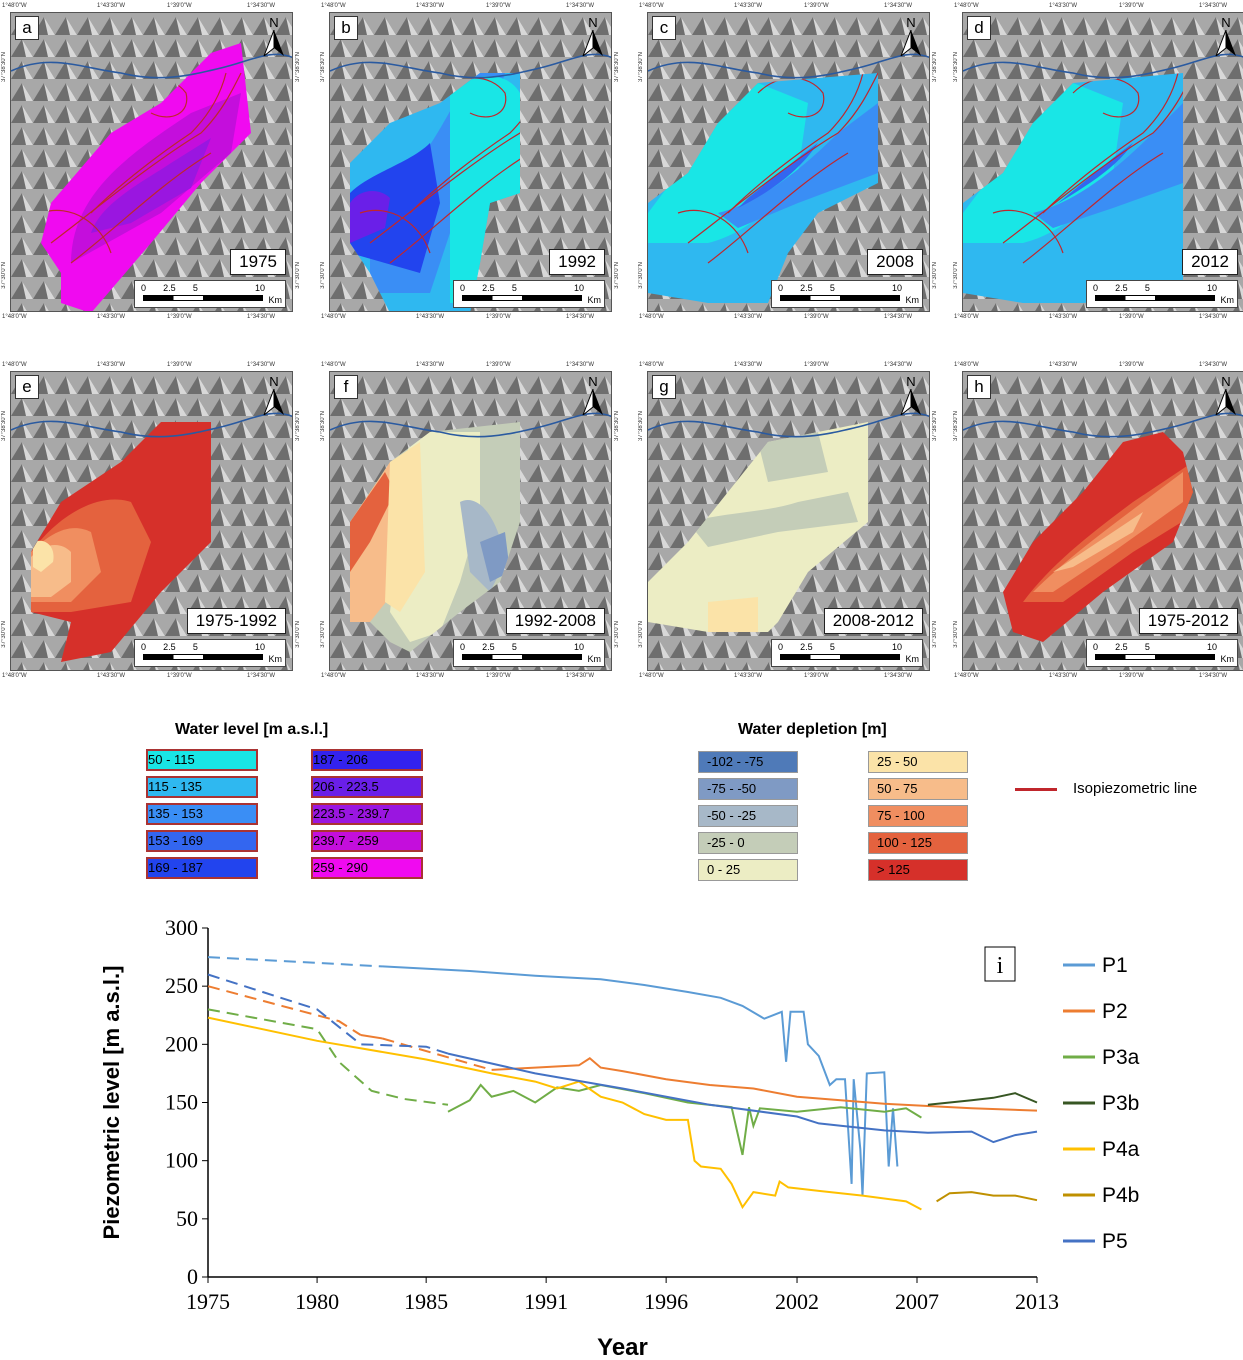 Image resolution: width=1243 pixels, height=1360 pixels. What do you see at coordinates (151, 521) in the screenshot?
I see `map-panel-e: e N 1975-1992 0 2.5 5 10 Km` at bounding box center [151, 521].